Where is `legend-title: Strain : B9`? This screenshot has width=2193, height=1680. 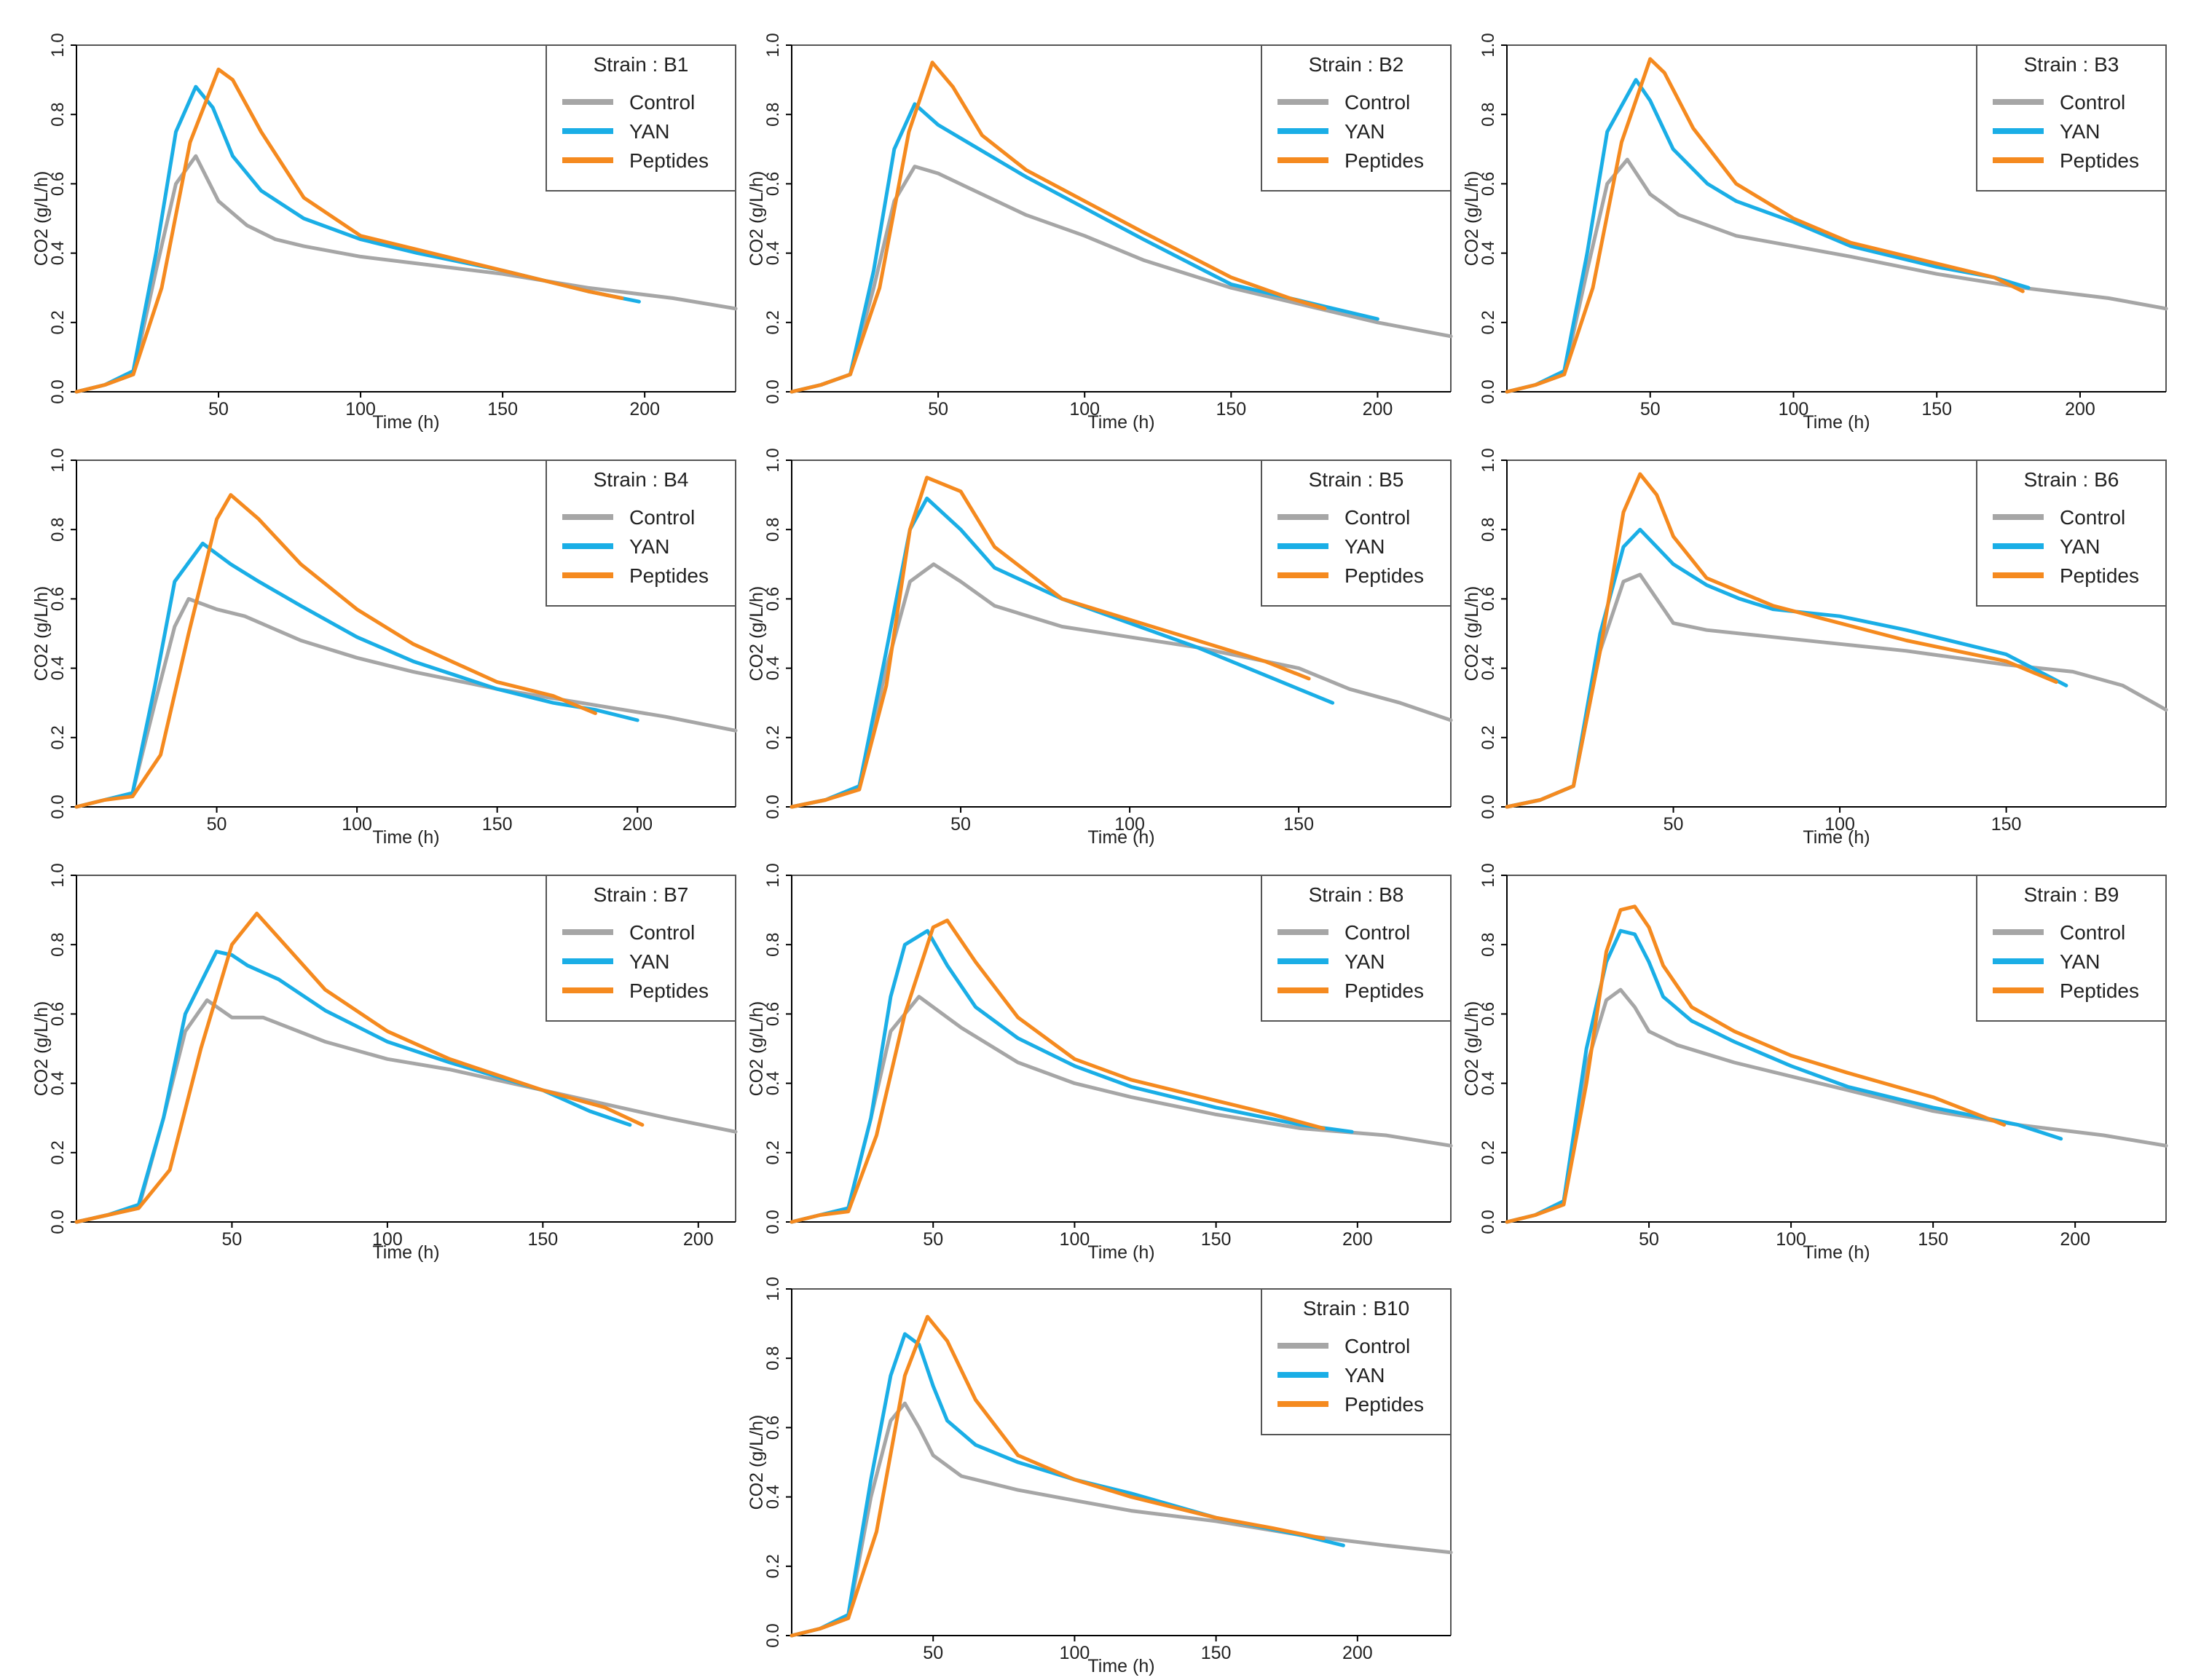
legend-title: Strain : B9 is located at coordinates (2072, 894).